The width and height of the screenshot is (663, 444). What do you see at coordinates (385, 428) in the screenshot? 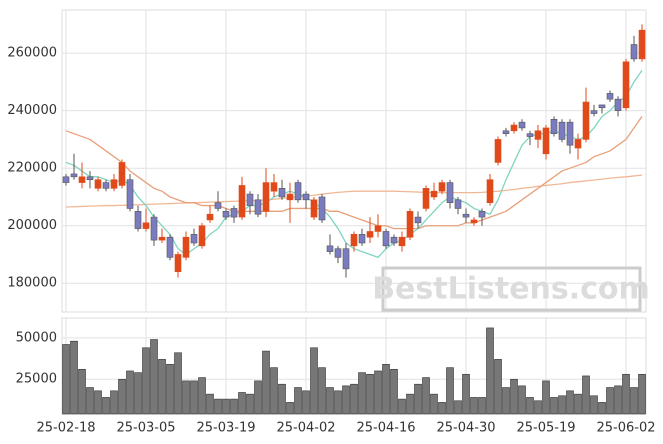
I see `x-tick-label: 25-04-16` at bounding box center [385, 428].